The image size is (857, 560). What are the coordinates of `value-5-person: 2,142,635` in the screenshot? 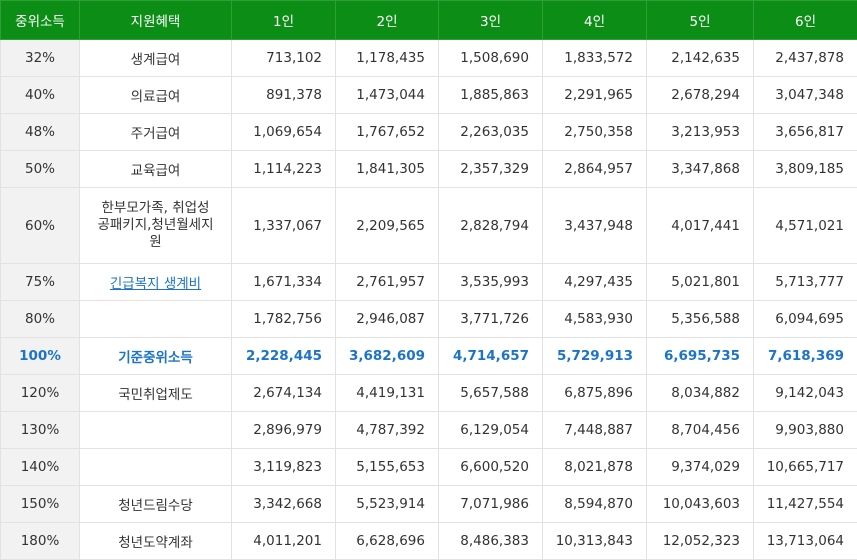 It's located at (700, 58).